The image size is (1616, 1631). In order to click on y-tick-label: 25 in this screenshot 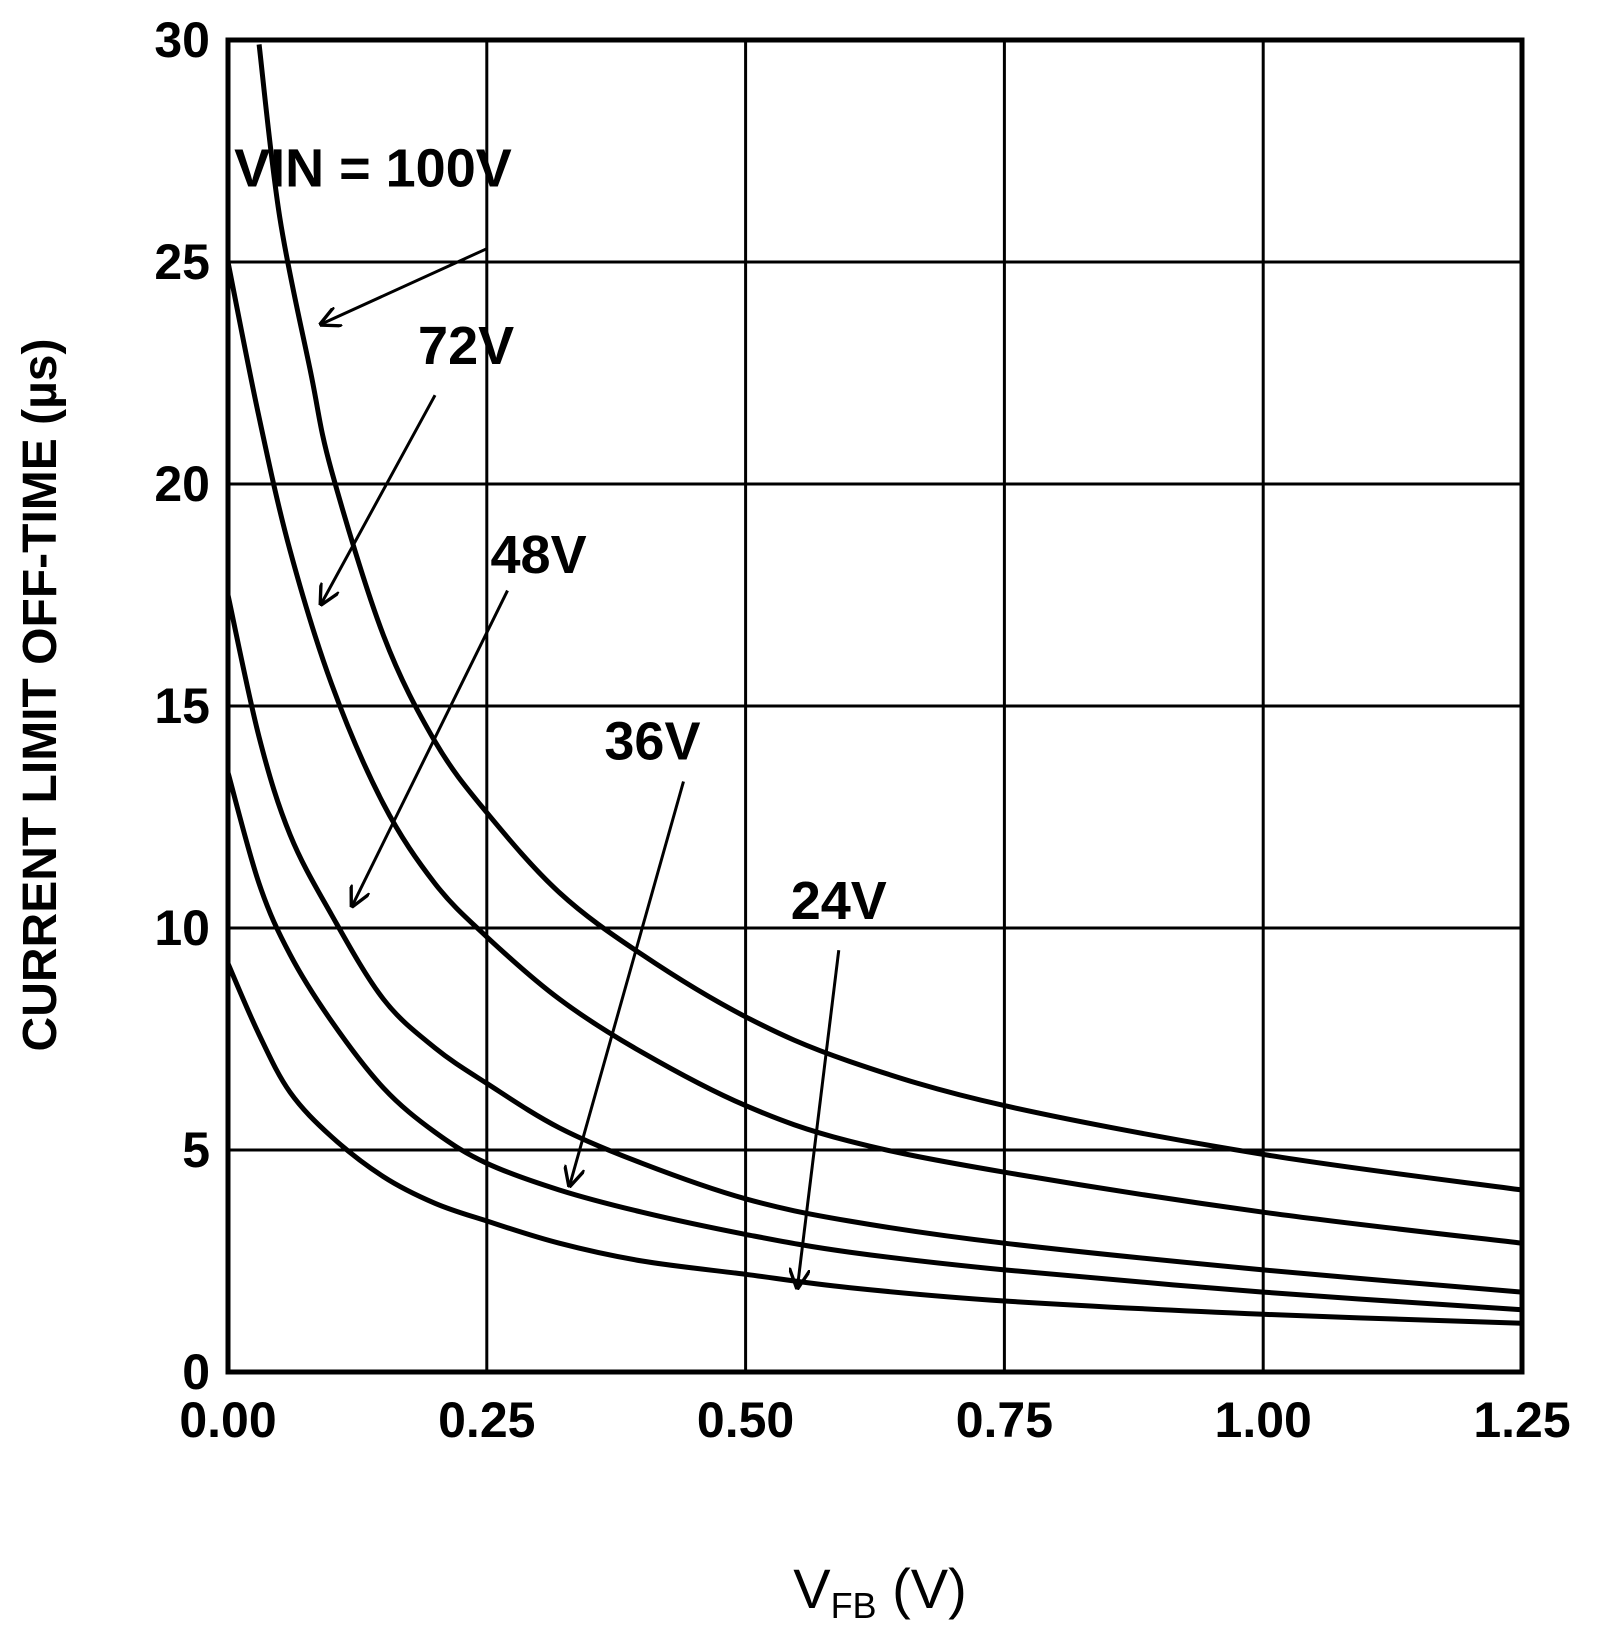, I will do `click(182, 262)`.